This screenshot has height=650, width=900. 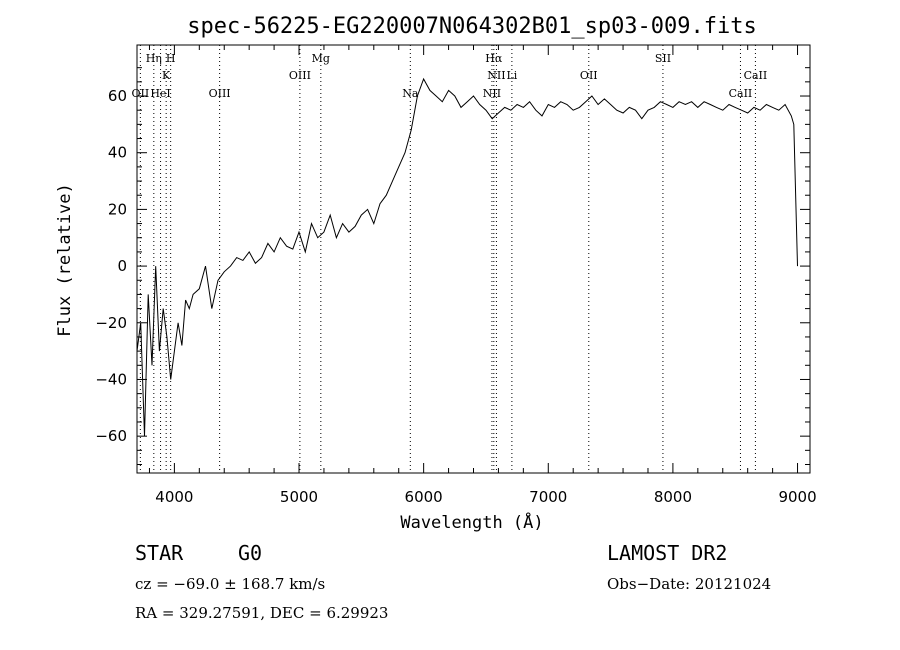 What do you see at coordinates (471, 522) in the screenshot?
I see `x-axis-label: Wavelength (Å)` at bounding box center [471, 522].